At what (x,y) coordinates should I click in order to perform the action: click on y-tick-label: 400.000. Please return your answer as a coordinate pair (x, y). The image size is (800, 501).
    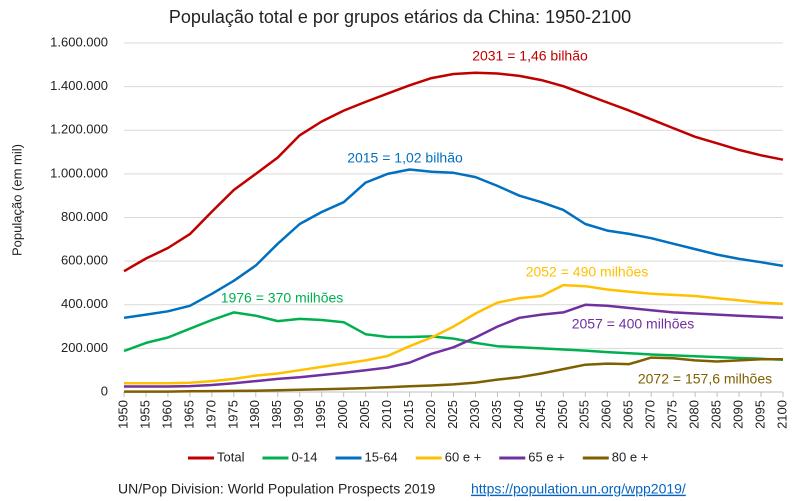
    Looking at the image, I should click on (84, 303).